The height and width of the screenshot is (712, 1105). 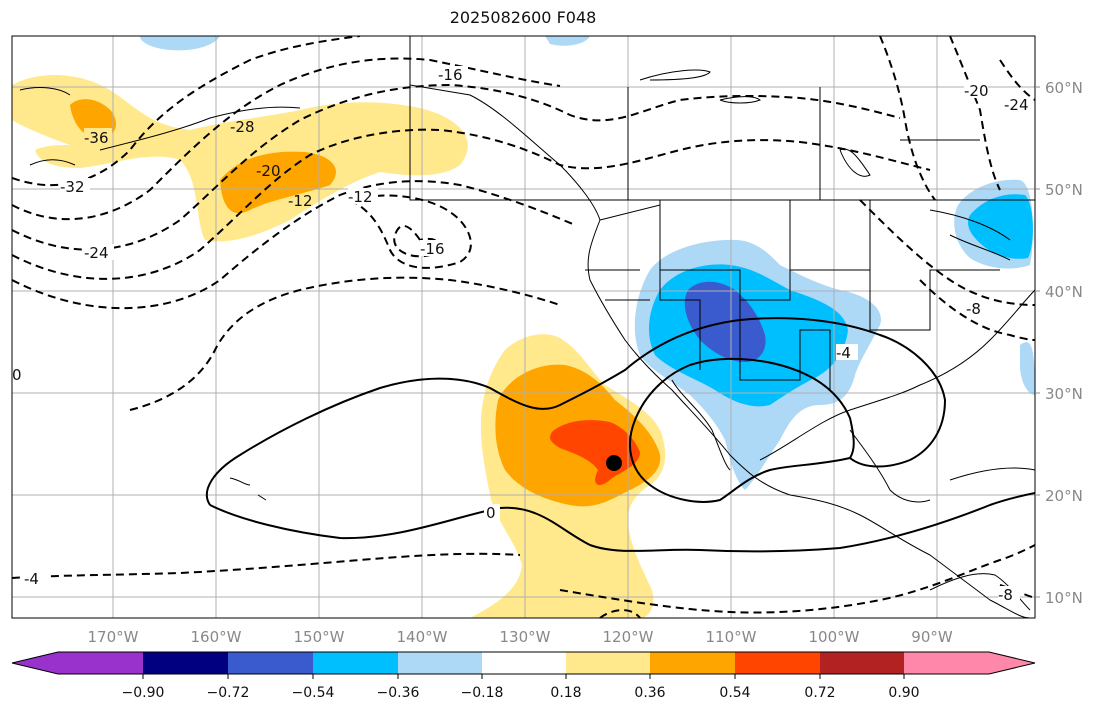 What do you see at coordinates (523, 17) in the screenshot?
I see `map-title: 2025082600 F048` at bounding box center [523, 17].